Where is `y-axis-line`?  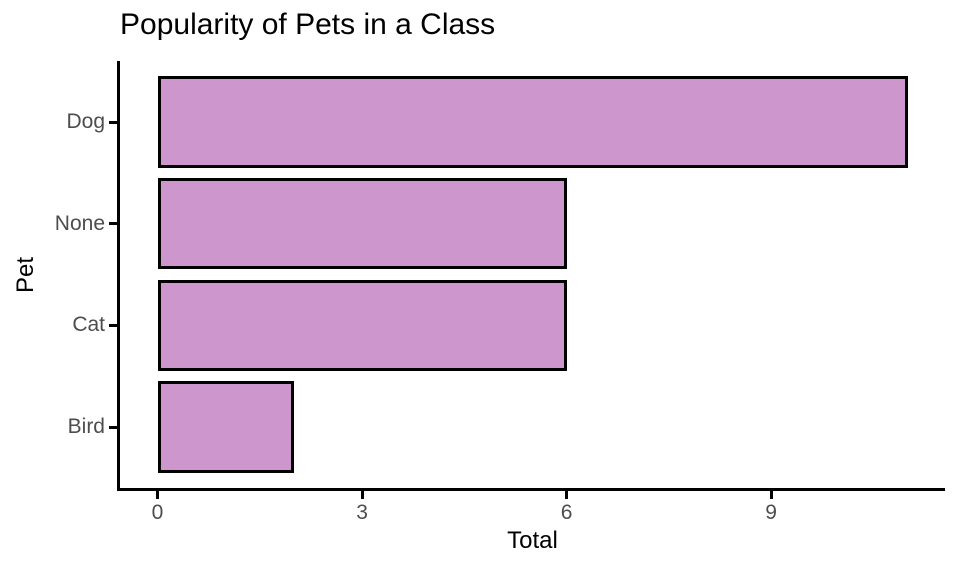
y-axis-line is located at coordinates (118, 276).